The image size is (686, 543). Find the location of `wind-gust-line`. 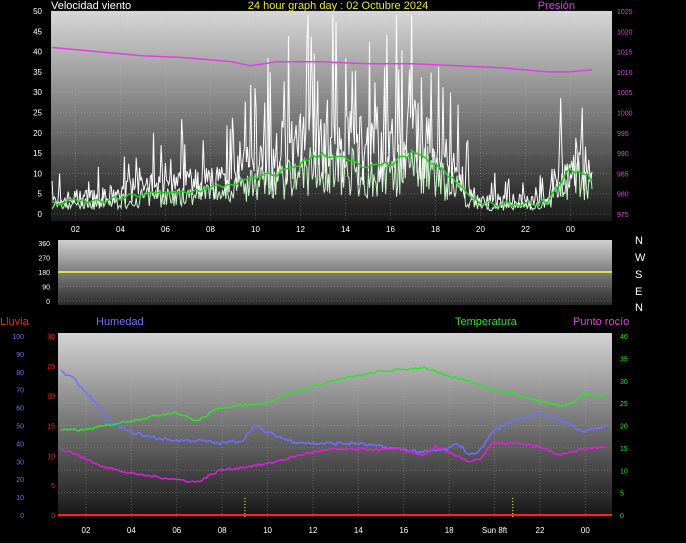

wind-gust-line is located at coordinates (322, 175).